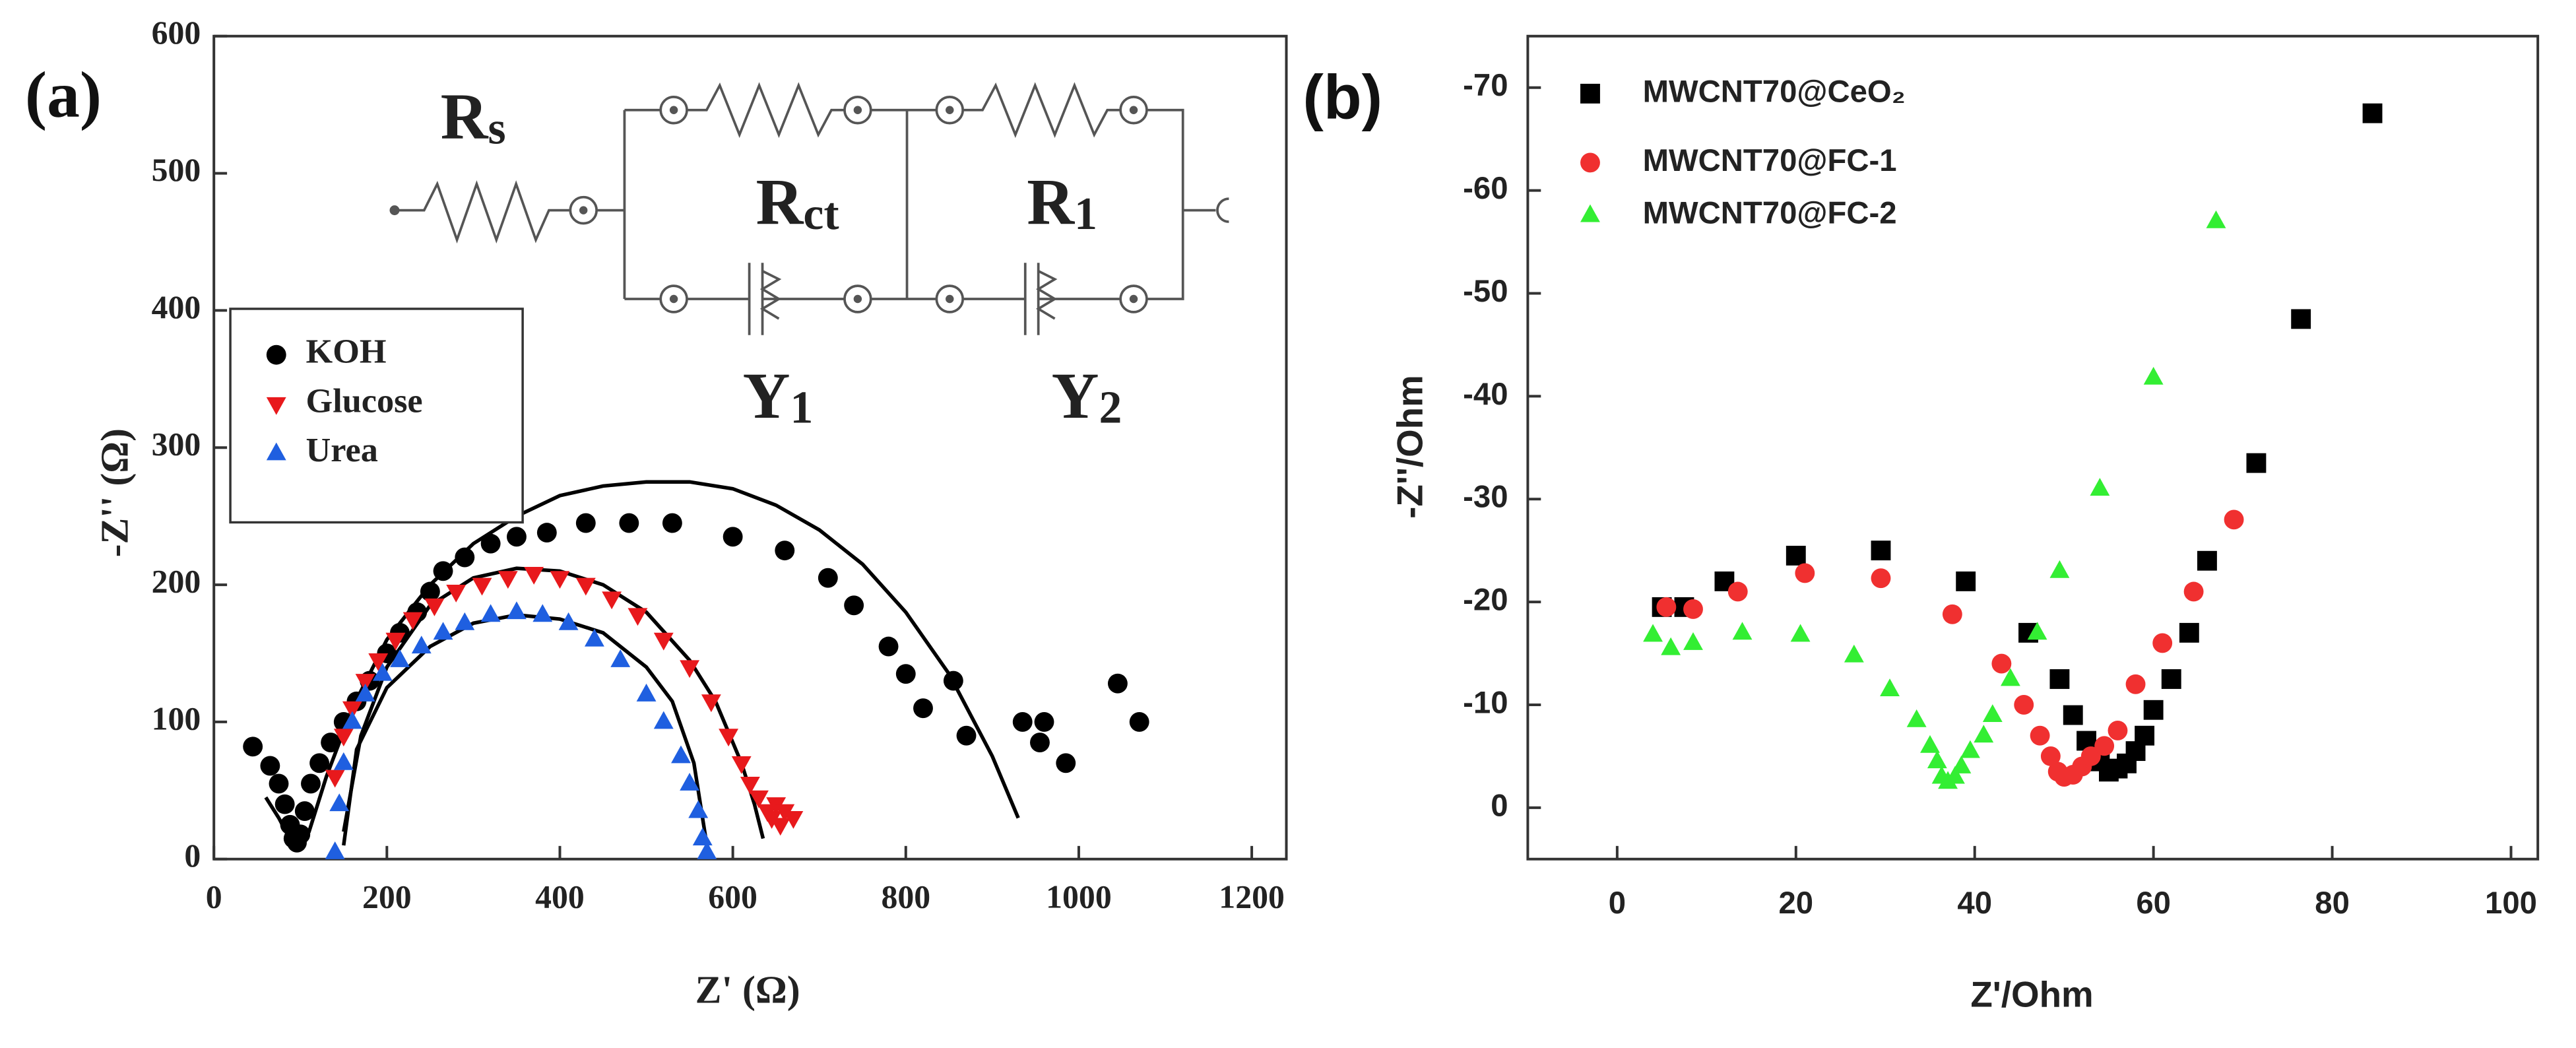  I want to click on x-tick-label: 1200, so click(1252, 896).